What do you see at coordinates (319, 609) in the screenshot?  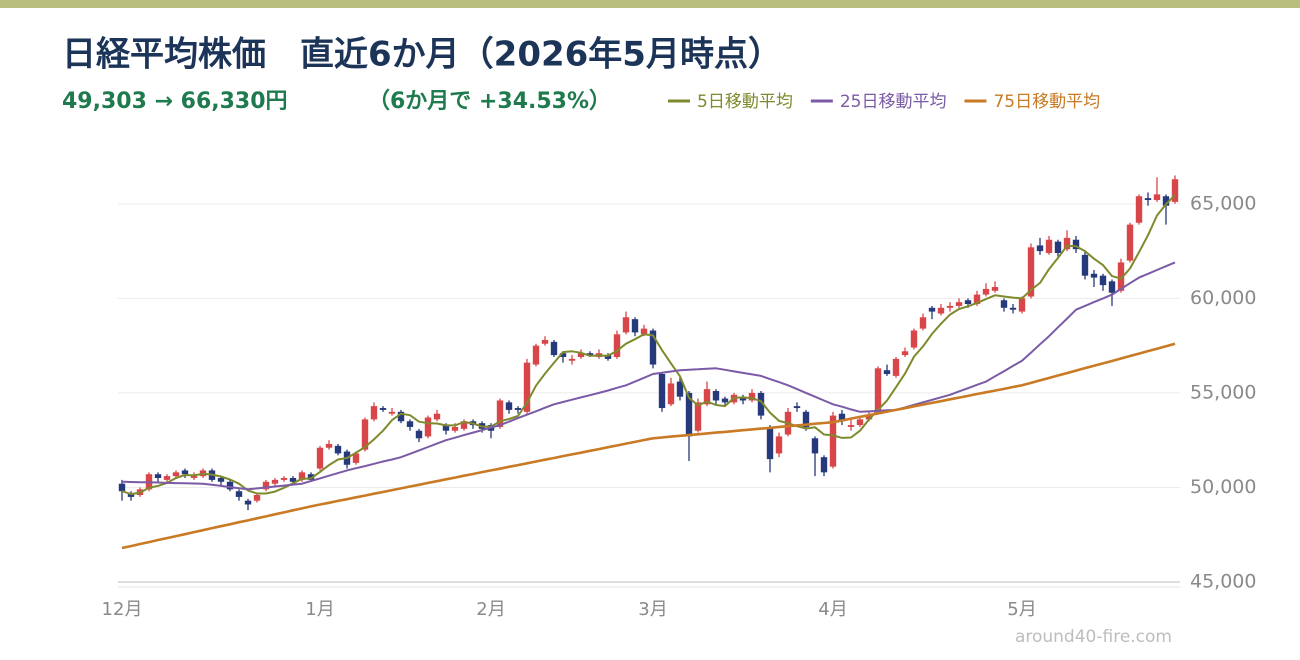 I see `x-tick-label: 1月` at bounding box center [319, 609].